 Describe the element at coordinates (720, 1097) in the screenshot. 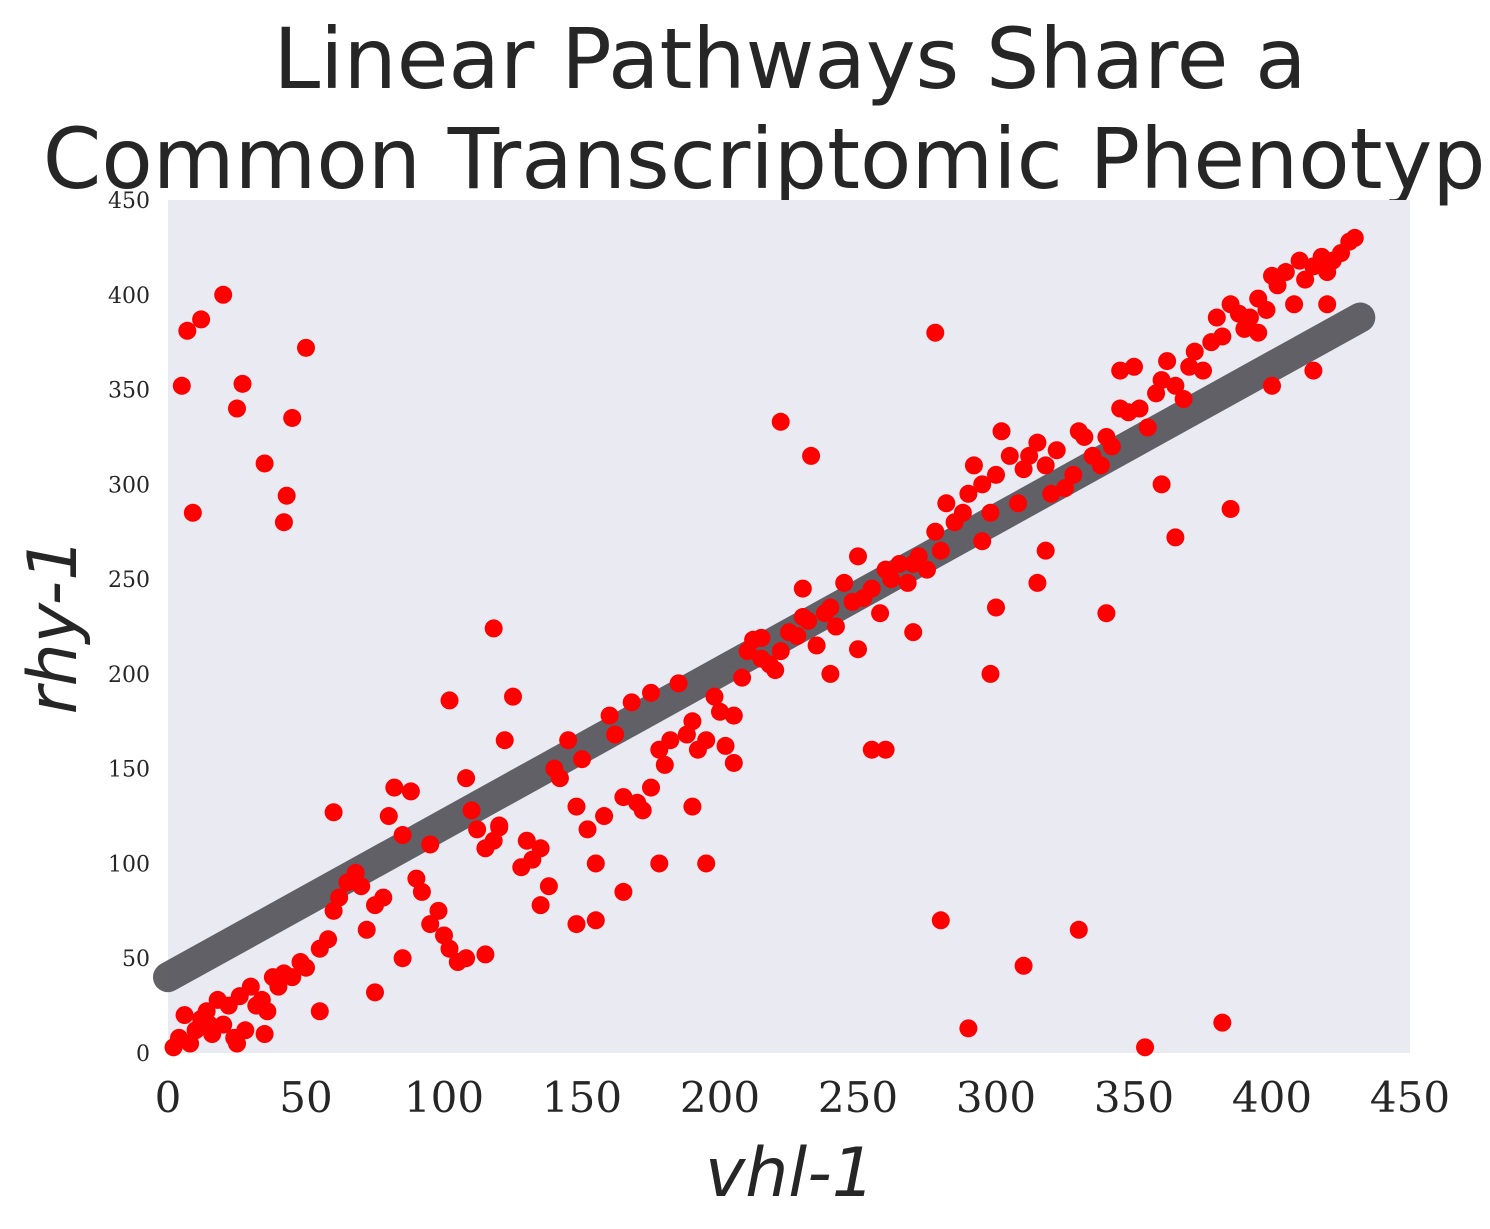

I see `x-tick-label: 200` at that location.